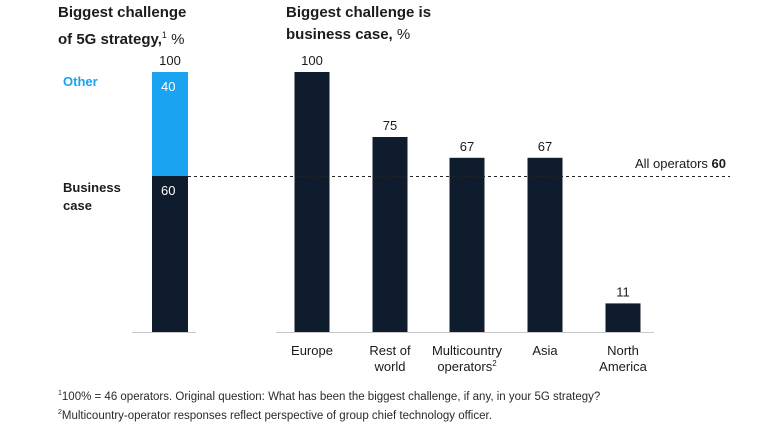 This screenshot has height=424, width=780. I want to click on stacked-bar-segment-business-case, so click(170, 254).